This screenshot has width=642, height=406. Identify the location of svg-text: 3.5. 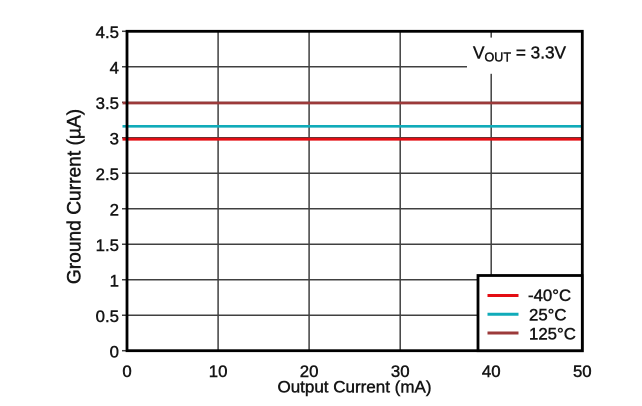
(107, 103).